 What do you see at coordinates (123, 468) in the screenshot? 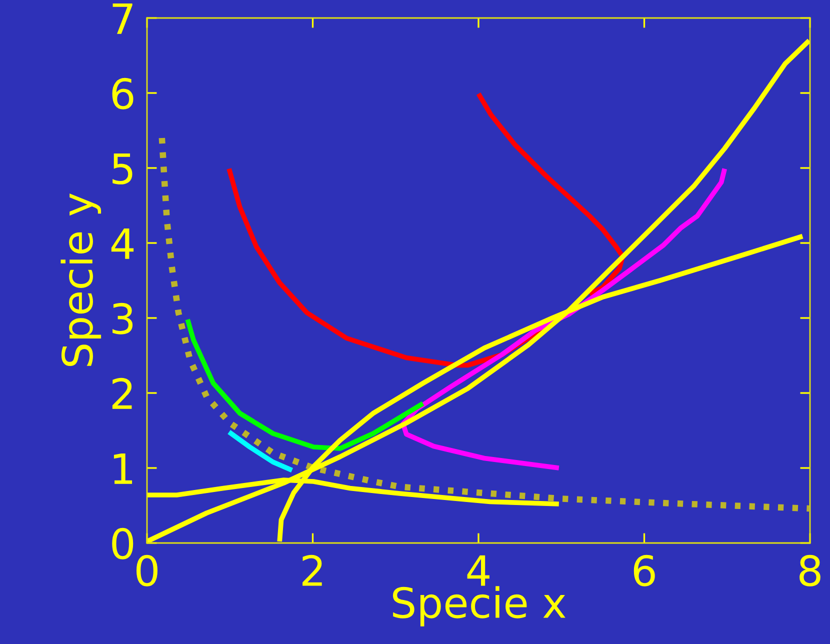
I see `y-tick-label: 1` at bounding box center [123, 468].